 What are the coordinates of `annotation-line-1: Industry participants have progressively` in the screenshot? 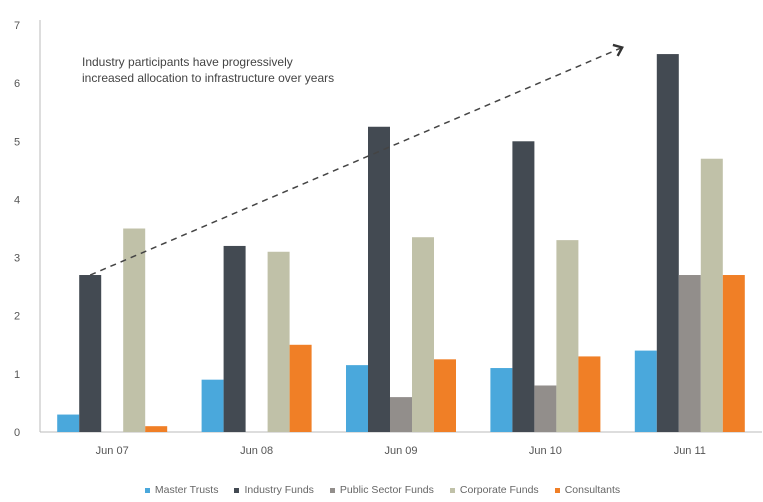 It's located at (187, 62).